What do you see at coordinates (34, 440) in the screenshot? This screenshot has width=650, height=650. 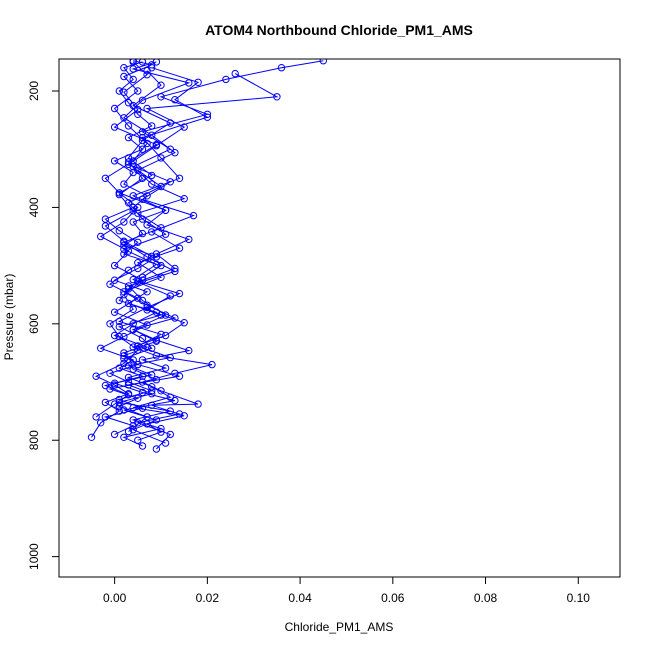 I see `y-tick-label: 800` at bounding box center [34, 440].